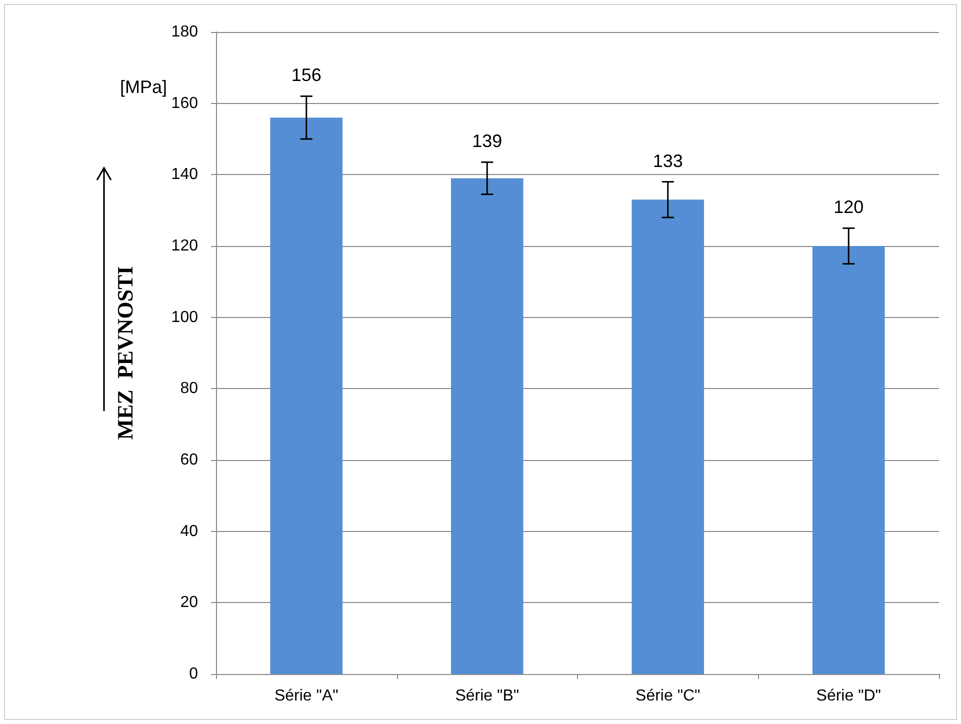 This screenshot has width=961, height=724. Describe the element at coordinates (189, 603) in the screenshot. I see `y-tick-label: 20` at that location.